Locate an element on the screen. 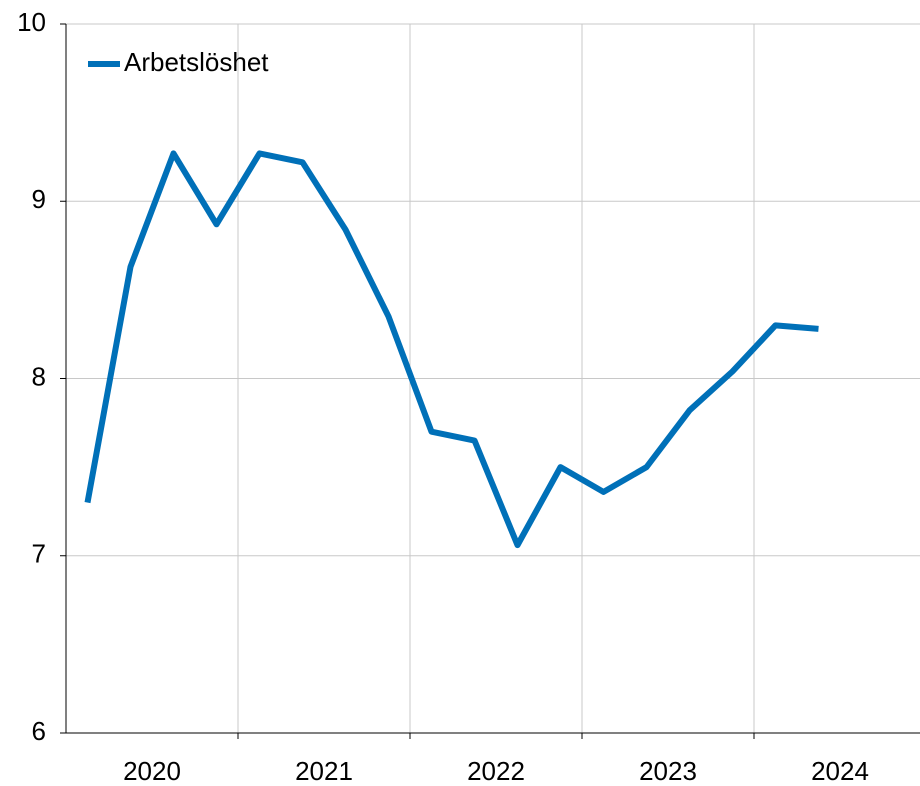 This screenshot has width=920, height=786. x-tick-label: 2021 is located at coordinates (324, 771).